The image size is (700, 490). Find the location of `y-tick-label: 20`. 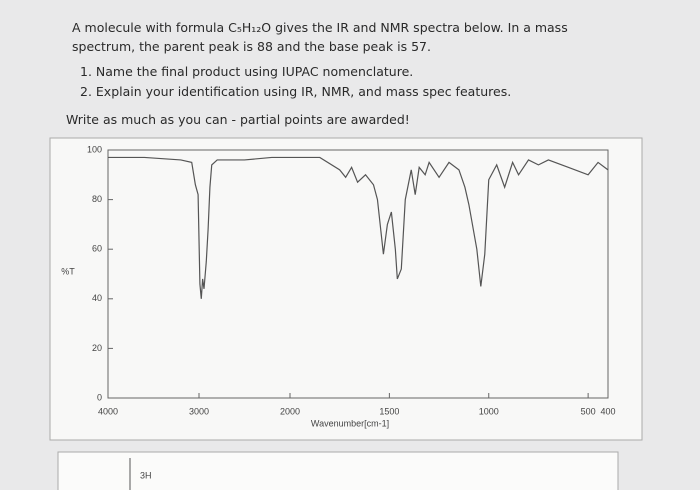

y-tick-label: 20 is located at coordinates (97, 348).